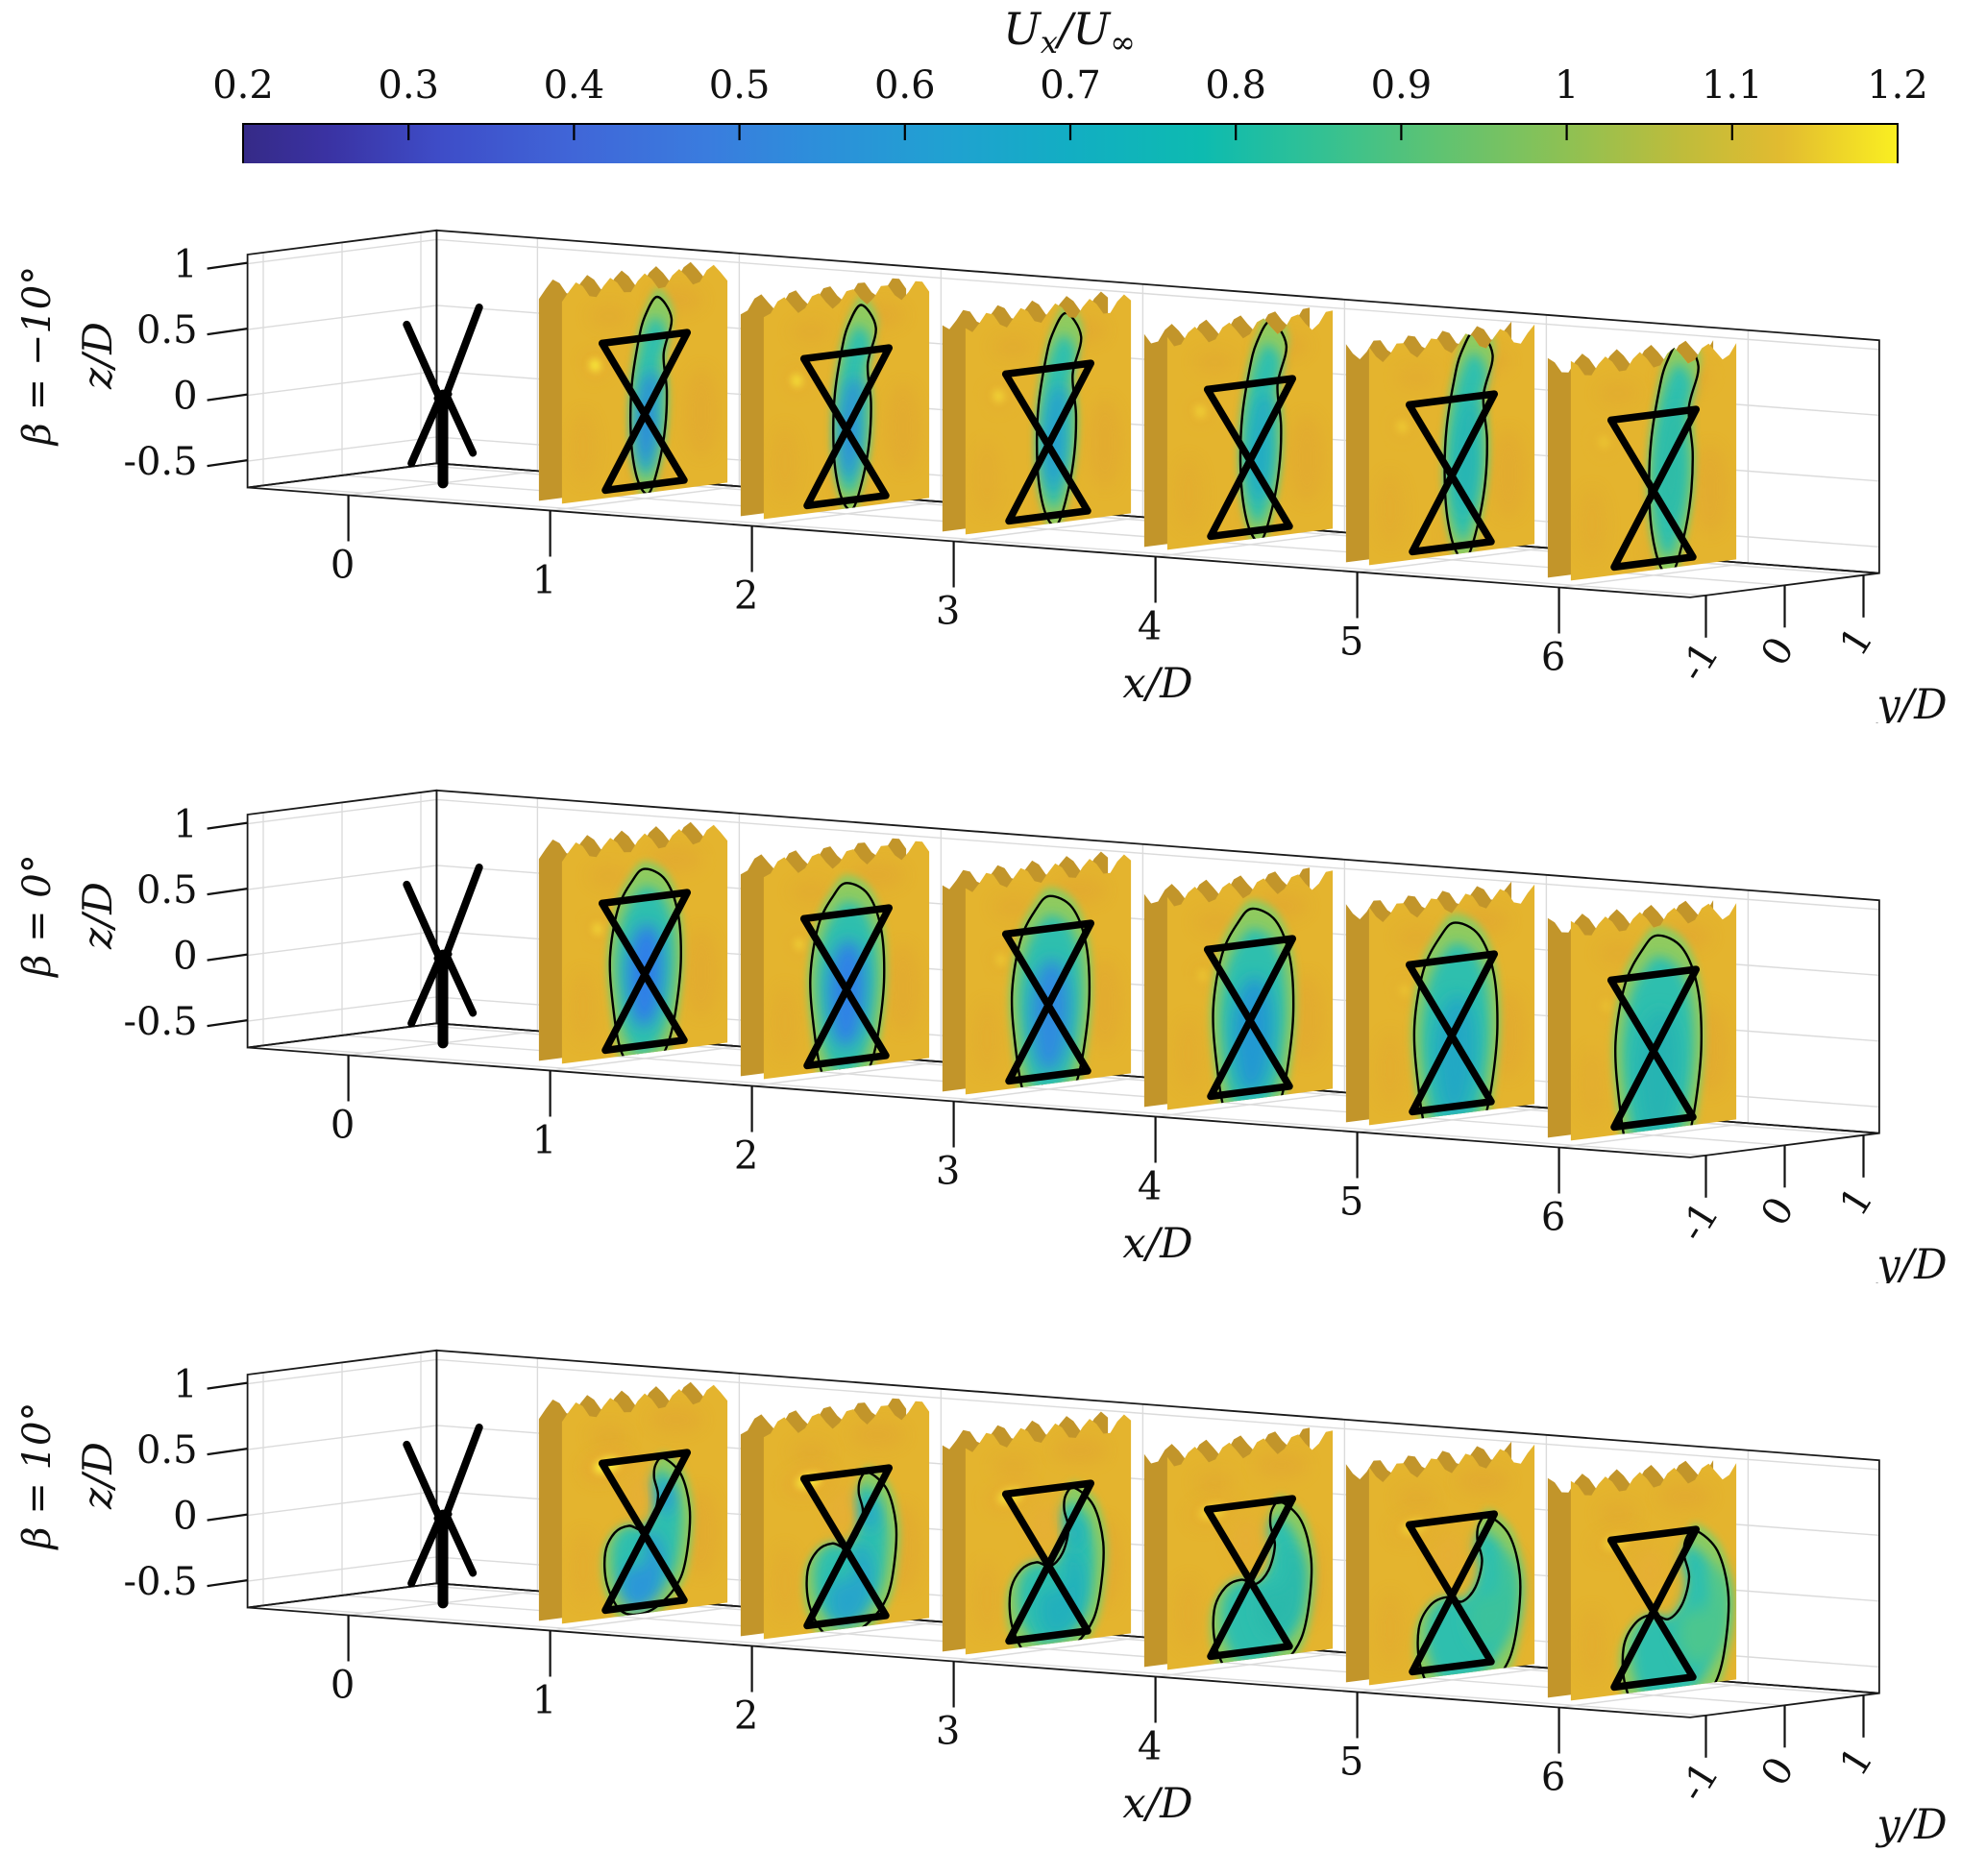  Describe the element at coordinates (746, 1716) in the screenshot. I see `x-tick-label: 2` at that location.